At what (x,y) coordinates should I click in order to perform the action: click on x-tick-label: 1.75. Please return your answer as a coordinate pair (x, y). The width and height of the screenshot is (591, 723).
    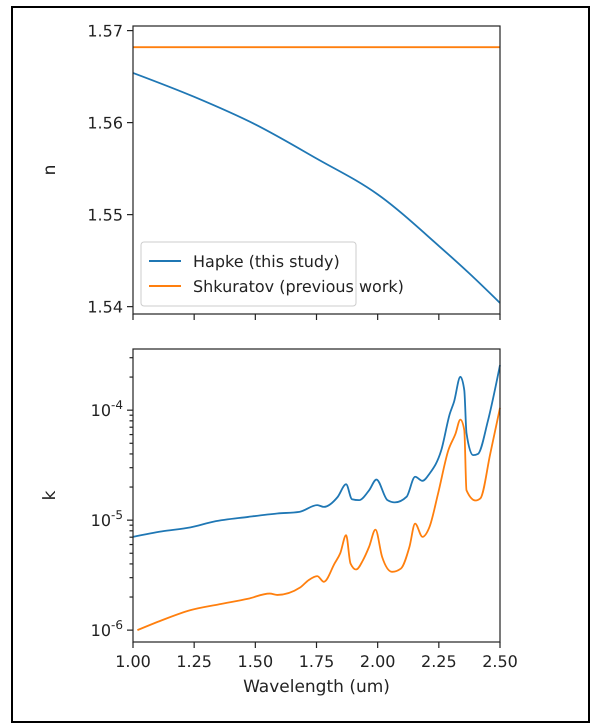
    Looking at the image, I should click on (316, 661).